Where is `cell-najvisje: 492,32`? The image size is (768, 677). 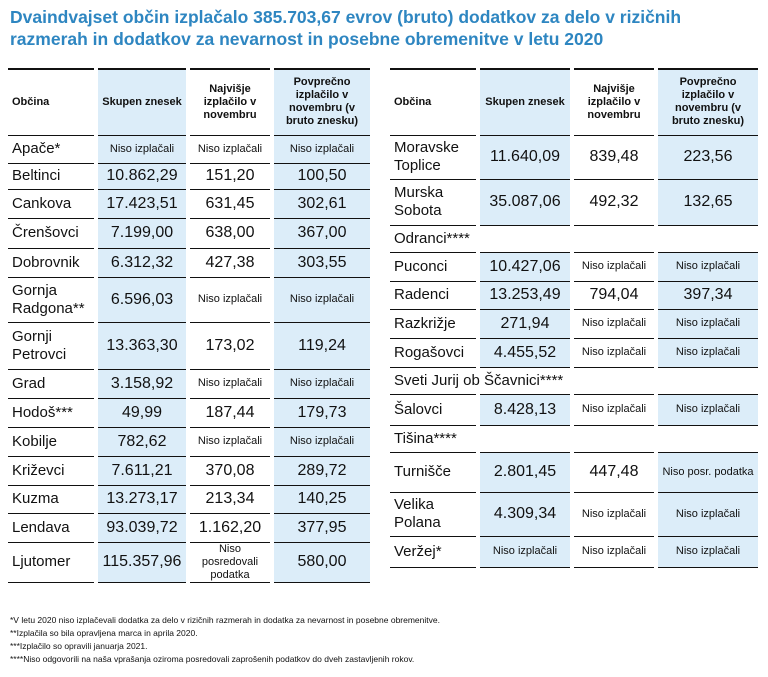
cell-najvisje: 492,32 is located at coordinates (614, 202).